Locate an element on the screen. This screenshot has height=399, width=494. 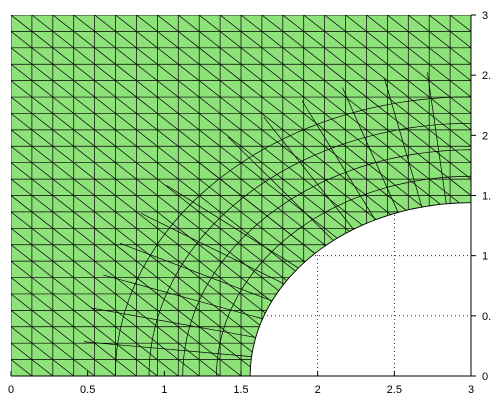
x-tick-label: 0 is located at coordinates (11, 390).